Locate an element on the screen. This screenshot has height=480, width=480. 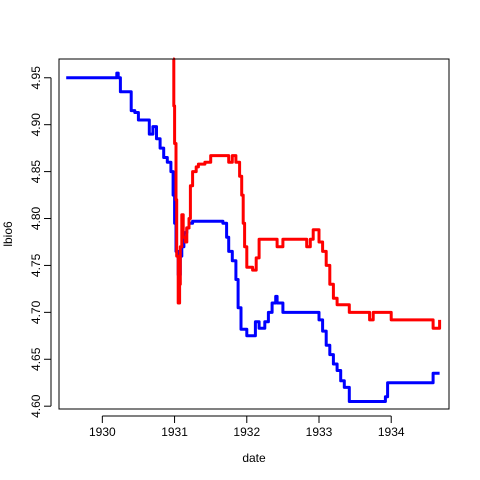
y-axis-label: lbio6 is located at coordinates (8, 234).